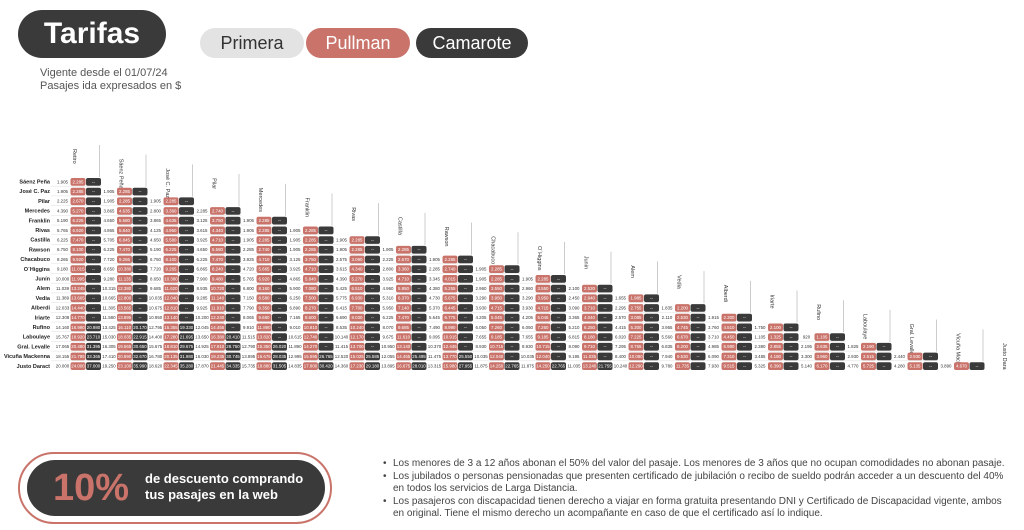 The image size is (1024, 530). What do you see at coordinates (683, 366) in the screenshot?
I see `fare-pullman: 11.735` at bounding box center [683, 366].